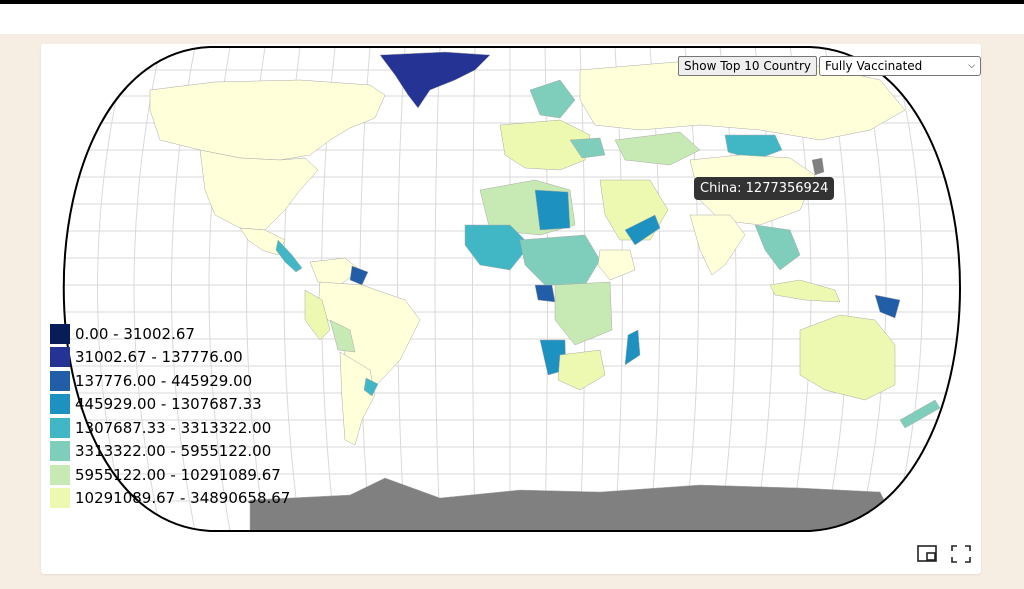 The height and width of the screenshot is (589, 1024). I want to click on country-madagascar, so click(632, 347).